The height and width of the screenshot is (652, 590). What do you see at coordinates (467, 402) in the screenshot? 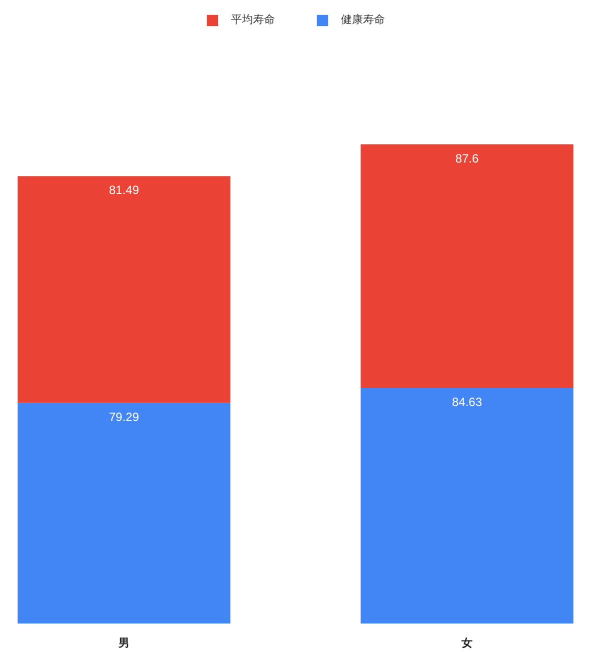
I see `data-label: 84.63` at bounding box center [467, 402].